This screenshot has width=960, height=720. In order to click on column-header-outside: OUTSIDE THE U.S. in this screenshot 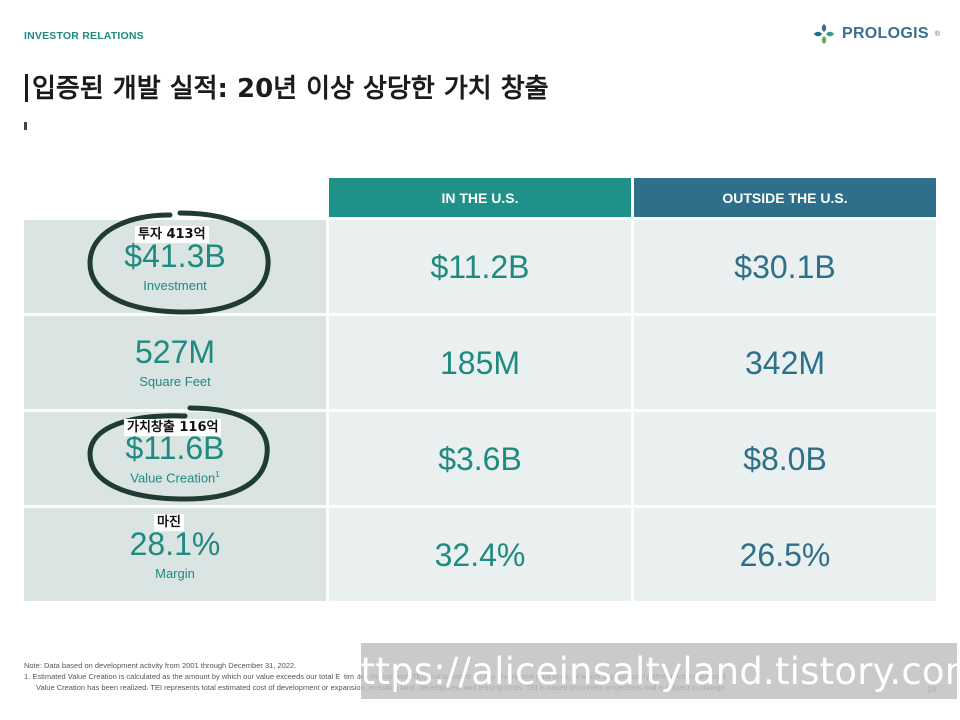, I will do `click(785, 197)`.